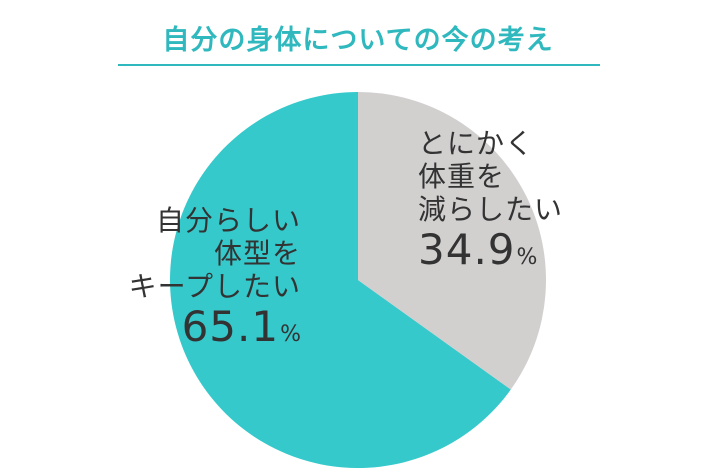 Image resolution: width=716 pixels, height=474 pixels. Describe the element at coordinates (491, 209) in the screenshot. I see `slice-label-line: 減らしたい` at that location.